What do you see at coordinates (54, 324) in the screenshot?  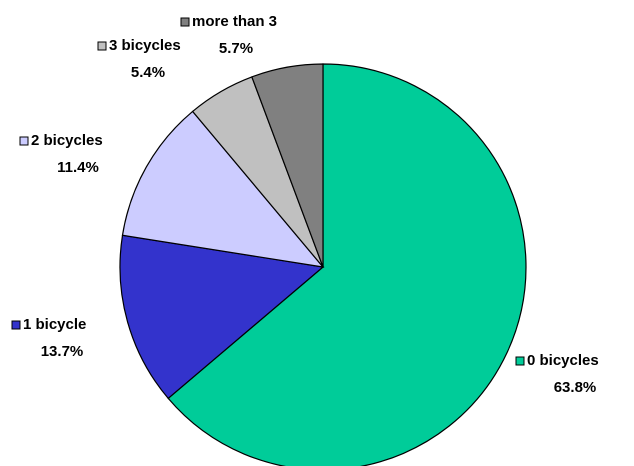 I see `category-label: 1 bicycle` at bounding box center [54, 324].